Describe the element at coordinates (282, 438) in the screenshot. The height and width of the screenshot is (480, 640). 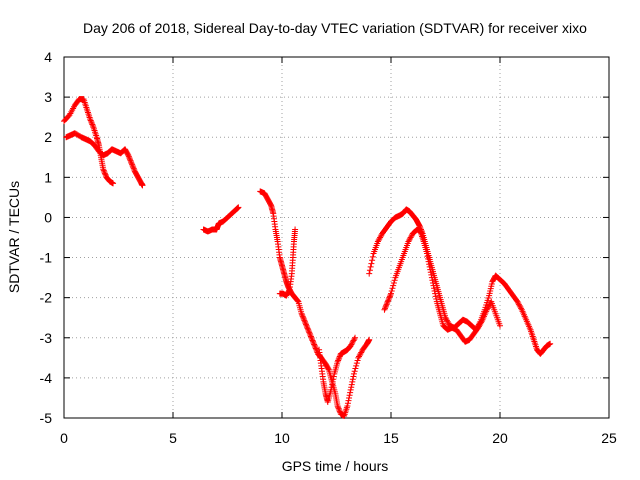
I see `x-tick-label: 10` at that location.